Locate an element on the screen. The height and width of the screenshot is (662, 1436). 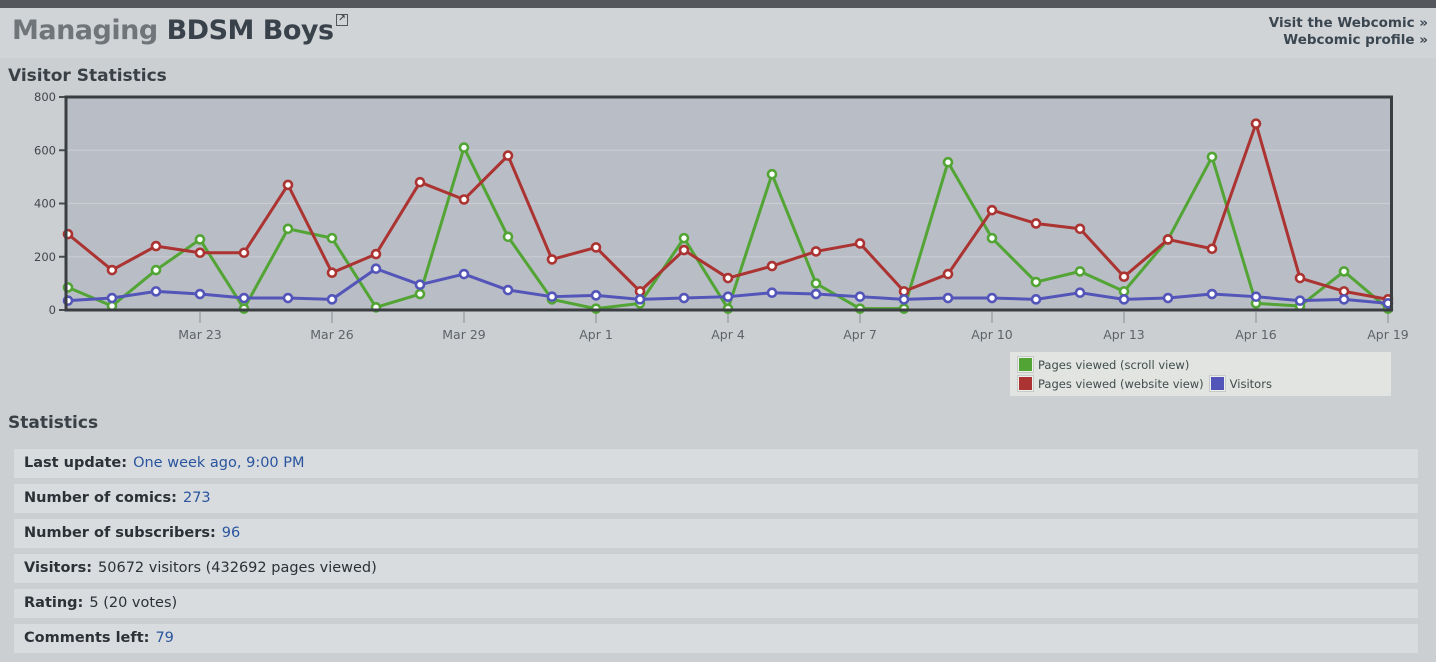
page-title-prefix: Managing is located at coordinates (85, 30).